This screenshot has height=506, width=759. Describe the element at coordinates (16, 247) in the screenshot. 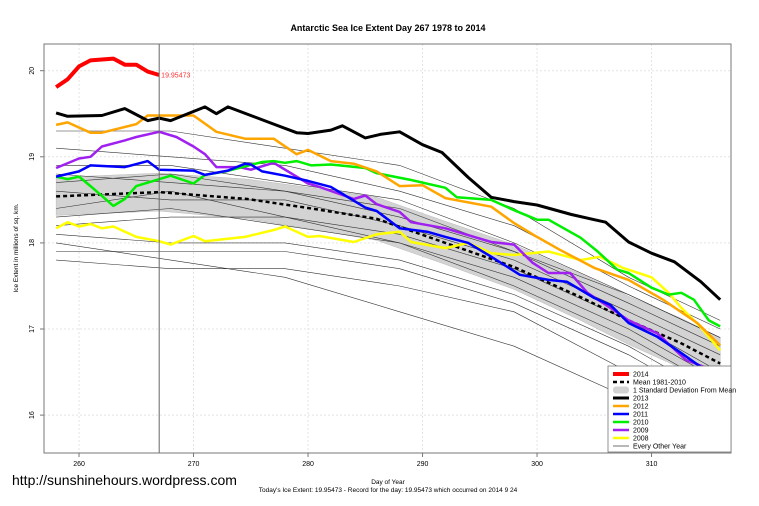

I see `y-axis-label: Ice Extent in millions of sq. km.` at that location.